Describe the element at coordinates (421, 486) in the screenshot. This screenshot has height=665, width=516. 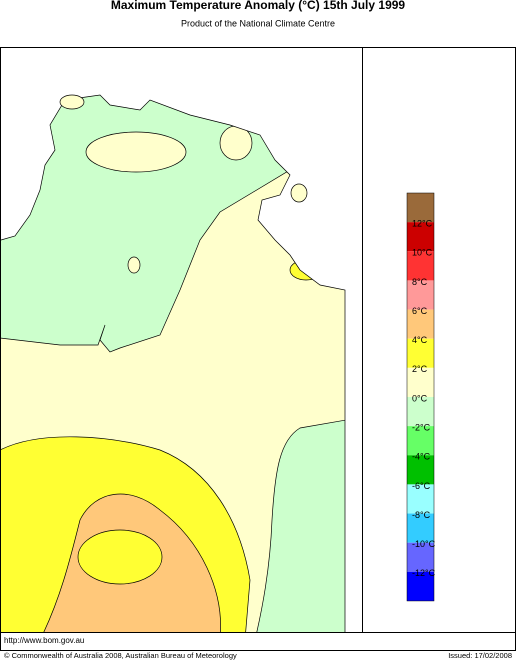
I see `legend-label: -6°C` at that location.